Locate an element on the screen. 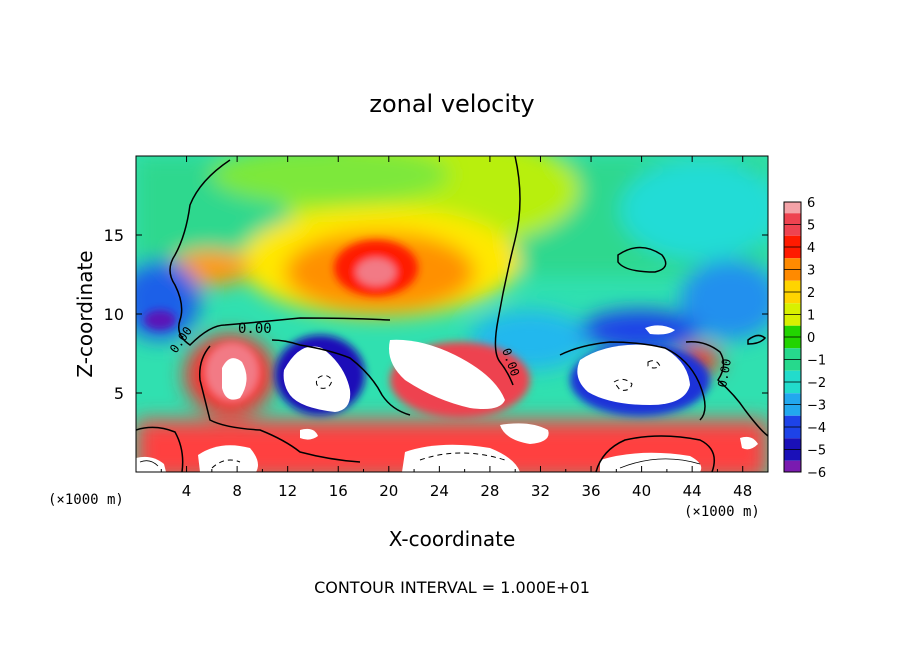  colorbar: 6 5 4 3 2 1 0 −1 −2 −3 −4 −5 −6 is located at coordinates (804, 338).